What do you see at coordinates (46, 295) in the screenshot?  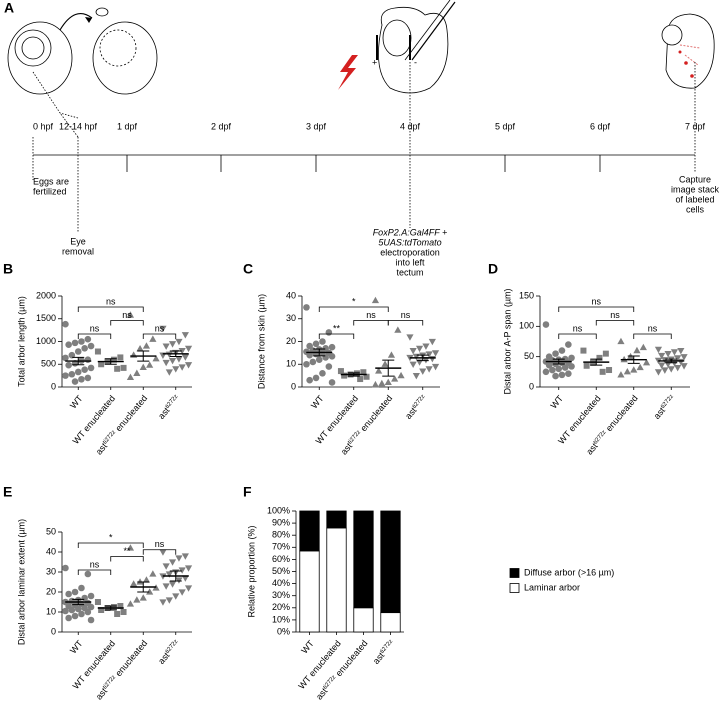 I see `y-tick-label: 2000` at bounding box center [46, 295].